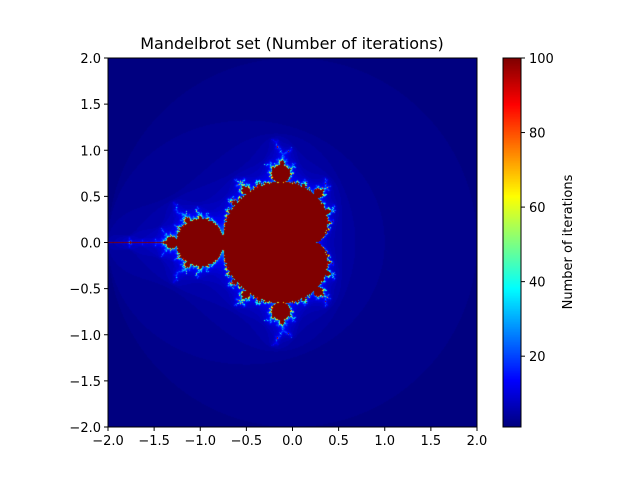 Image resolution: width=640 pixels, height=480 pixels. I want to click on x-tick-label: −2.0, so click(108, 441).